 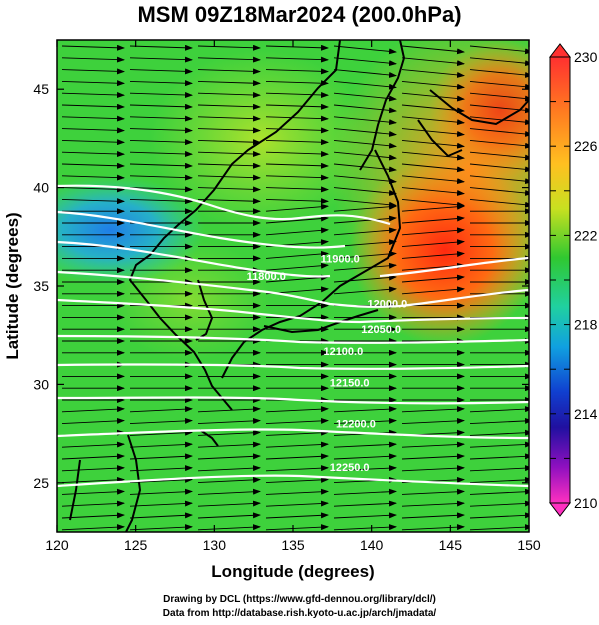 What do you see at coordinates (41, 89) in the screenshot?
I see `y-tick-label: 45` at bounding box center [41, 89].